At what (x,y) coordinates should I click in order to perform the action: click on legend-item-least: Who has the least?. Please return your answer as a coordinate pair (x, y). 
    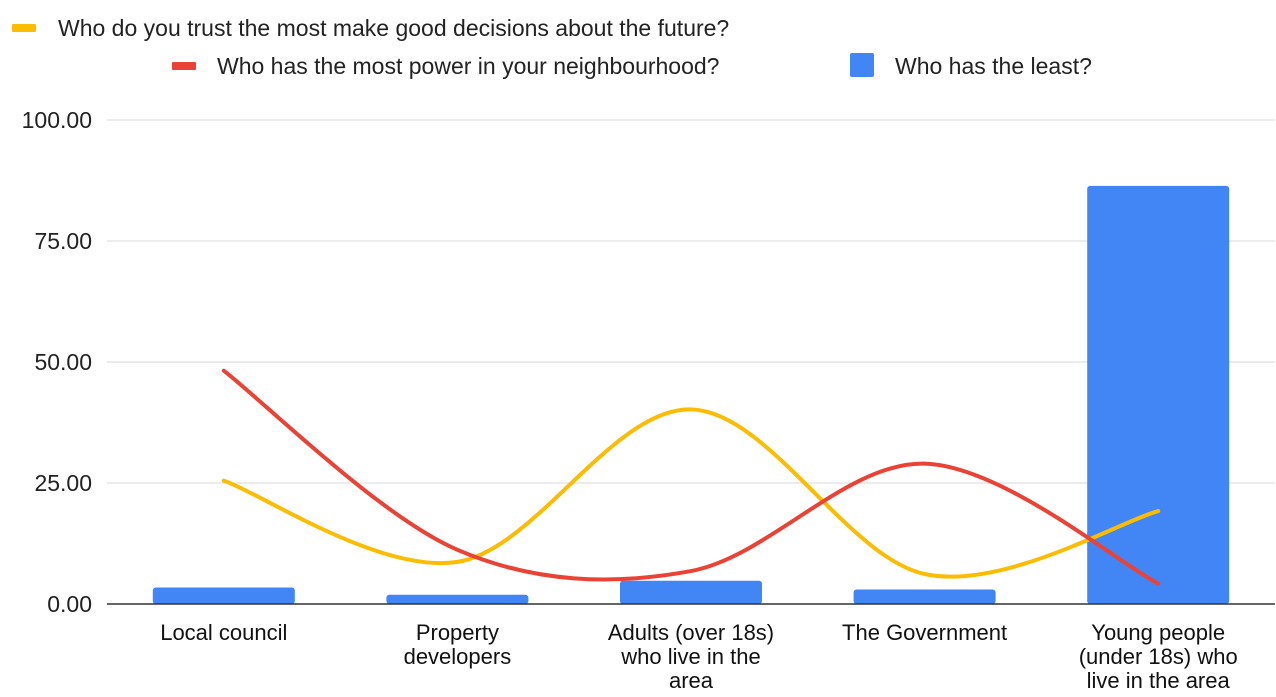
    Looking at the image, I should click on (971, 66).